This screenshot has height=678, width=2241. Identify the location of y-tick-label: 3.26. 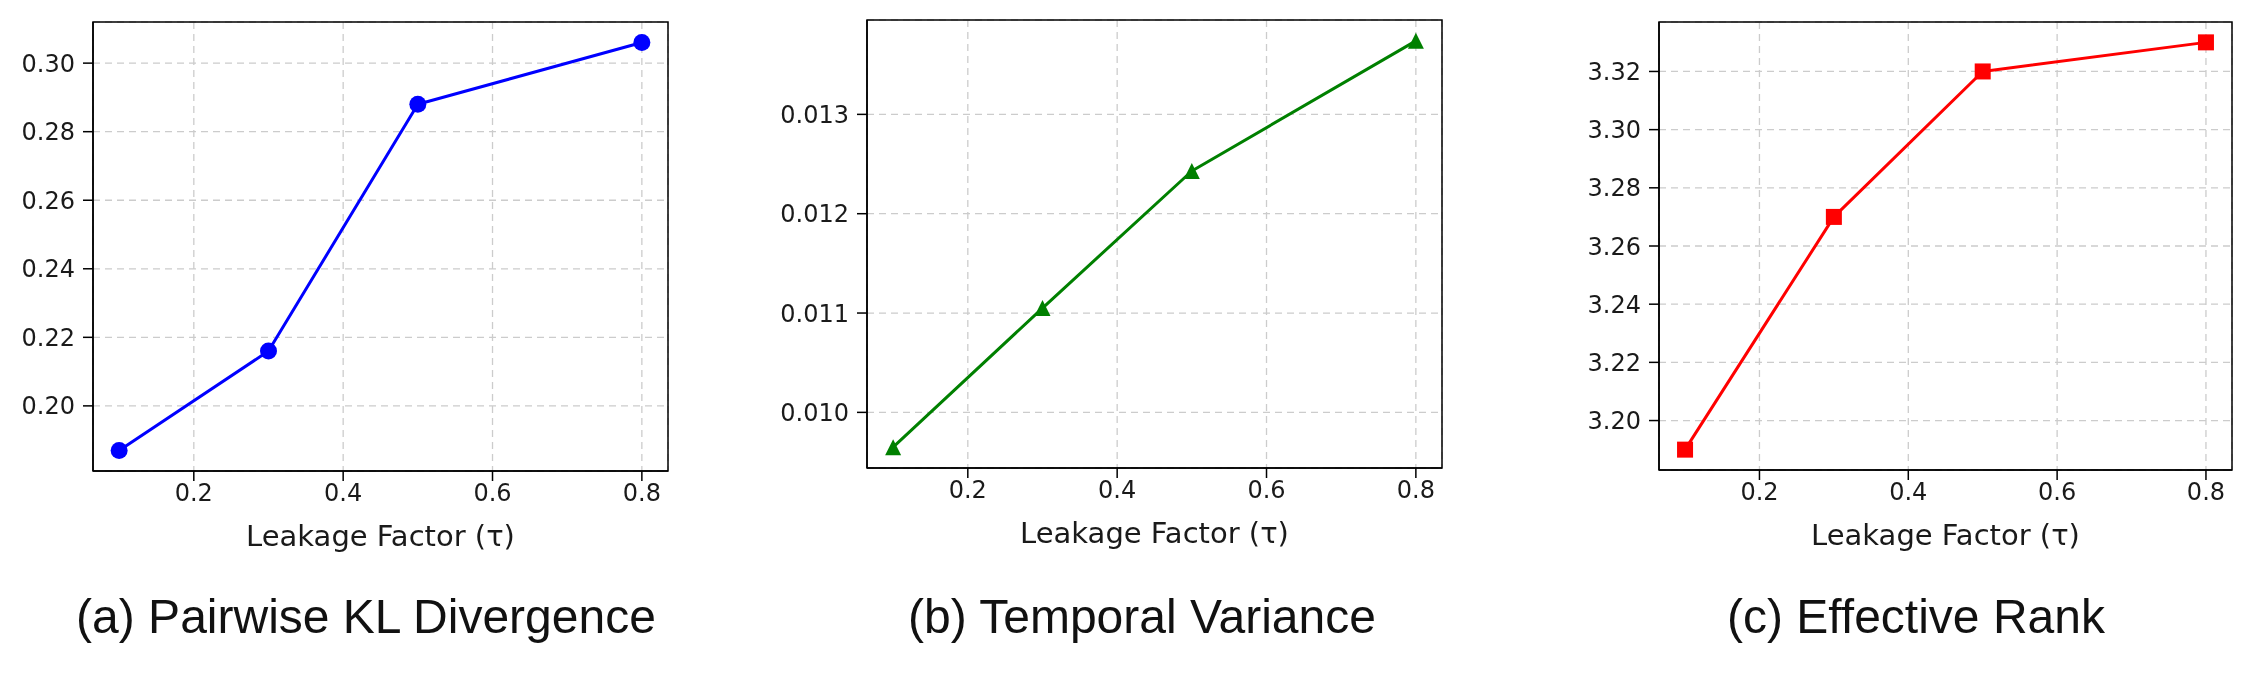
(1614, 246).